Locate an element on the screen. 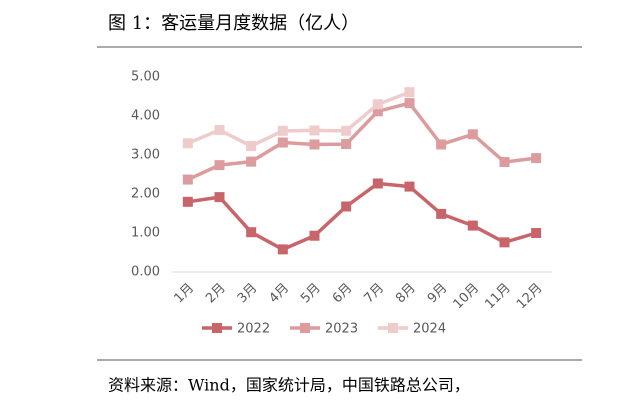  x-tick-label: 2月 is located at coordinates (216, 294).